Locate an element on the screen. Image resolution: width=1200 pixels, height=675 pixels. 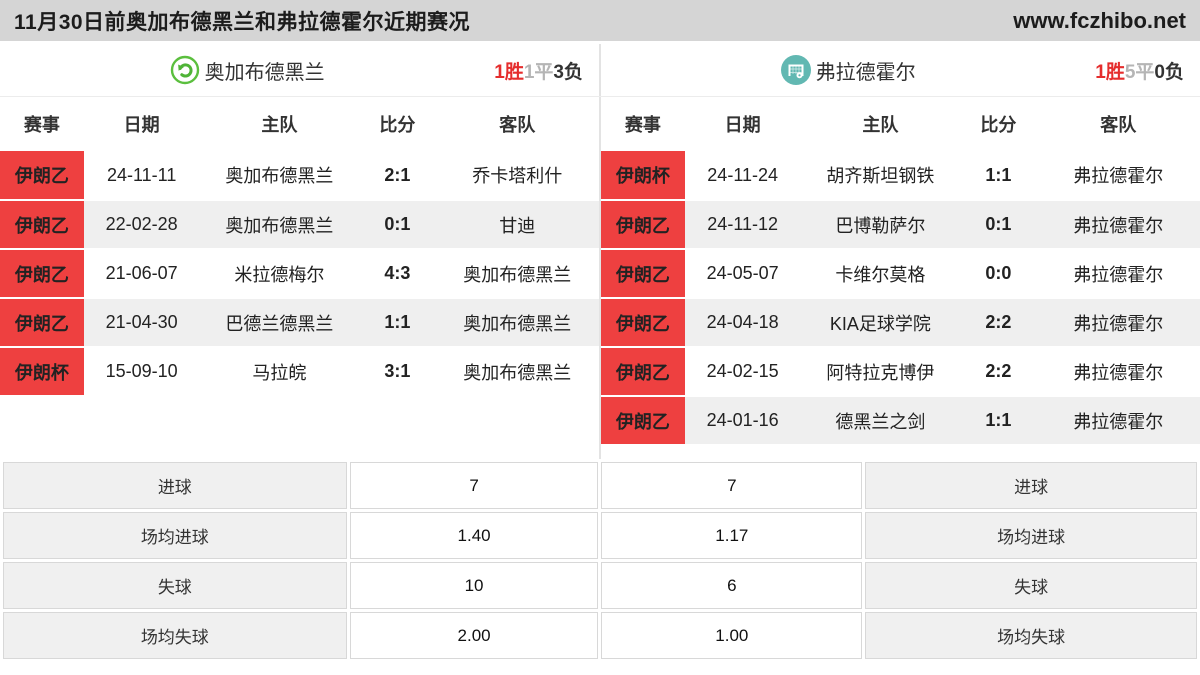
left-draws: 1平 is located at coordinates (538, 72).